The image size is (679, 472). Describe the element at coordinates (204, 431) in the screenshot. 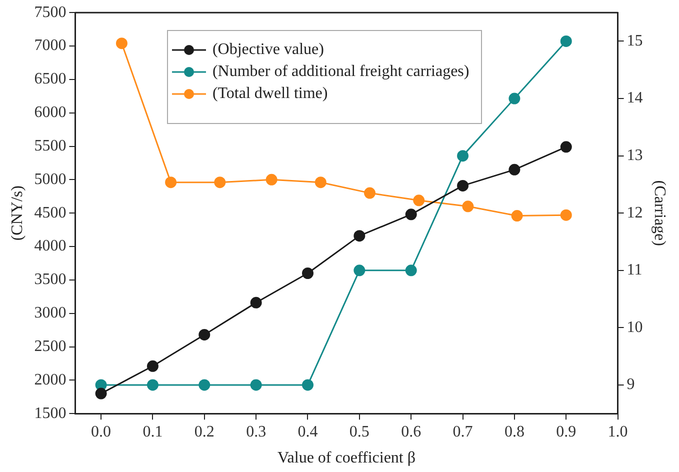

I see `x-tick-label: 0.2` at that location.